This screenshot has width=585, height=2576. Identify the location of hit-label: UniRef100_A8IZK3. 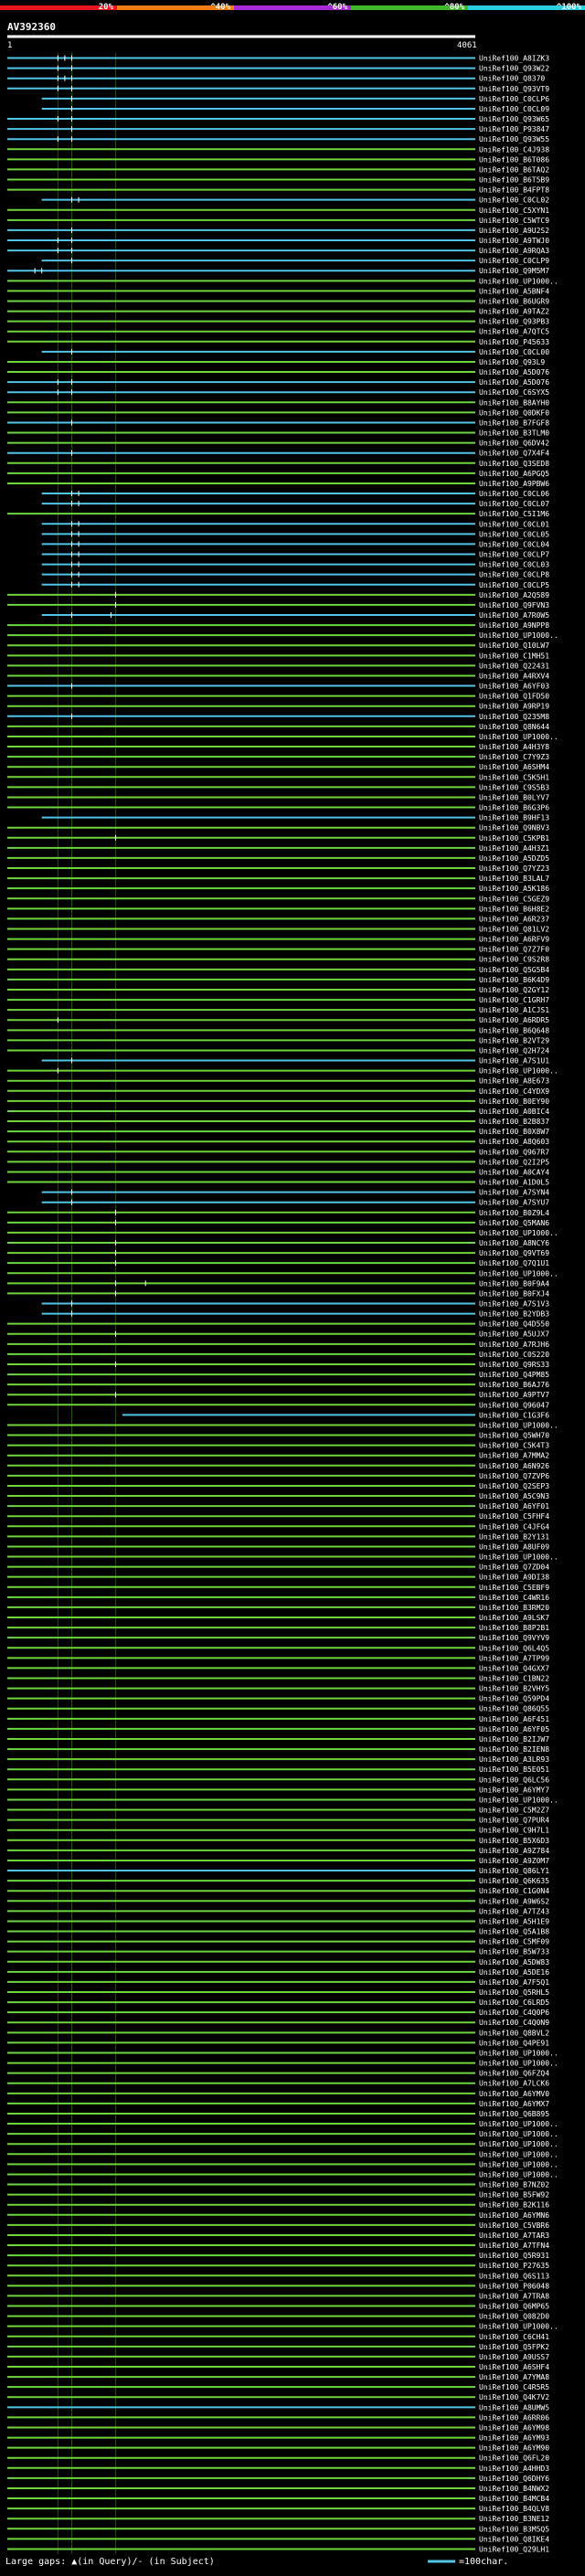
(514, 59).